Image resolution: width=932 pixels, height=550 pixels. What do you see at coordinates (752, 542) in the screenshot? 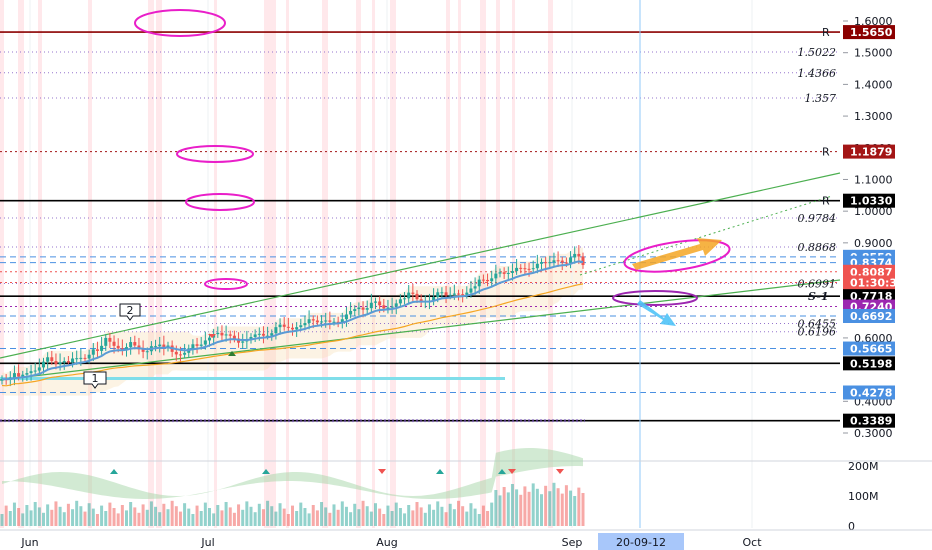
I see `time-tick-4: Oct` at bounding box center [752, 542].